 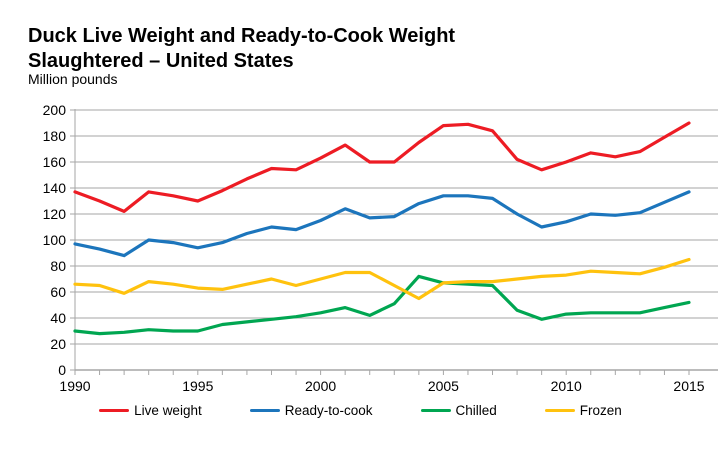 I want to click on x-tick-label-2015: 2015, so click(x=688, y=386).